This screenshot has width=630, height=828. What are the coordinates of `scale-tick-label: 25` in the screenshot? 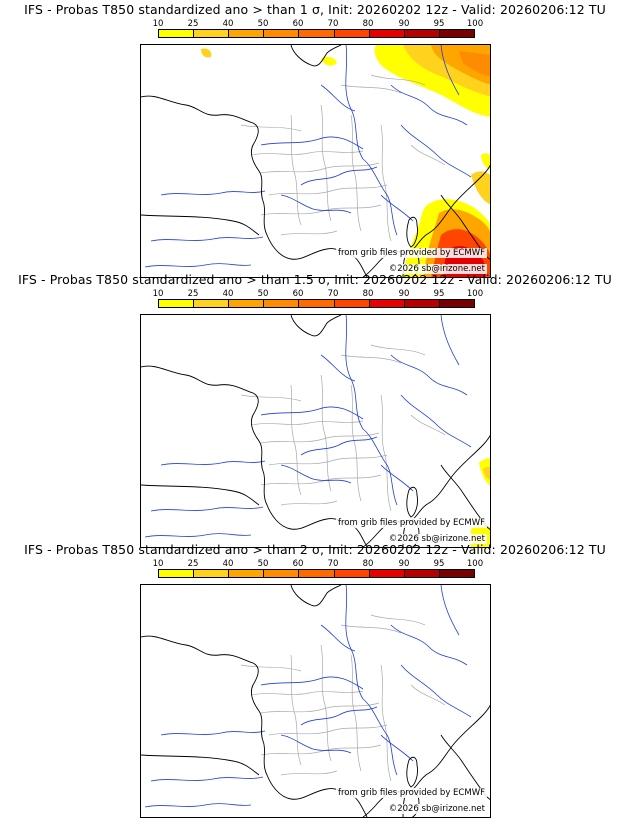 It's located at (193, 294).